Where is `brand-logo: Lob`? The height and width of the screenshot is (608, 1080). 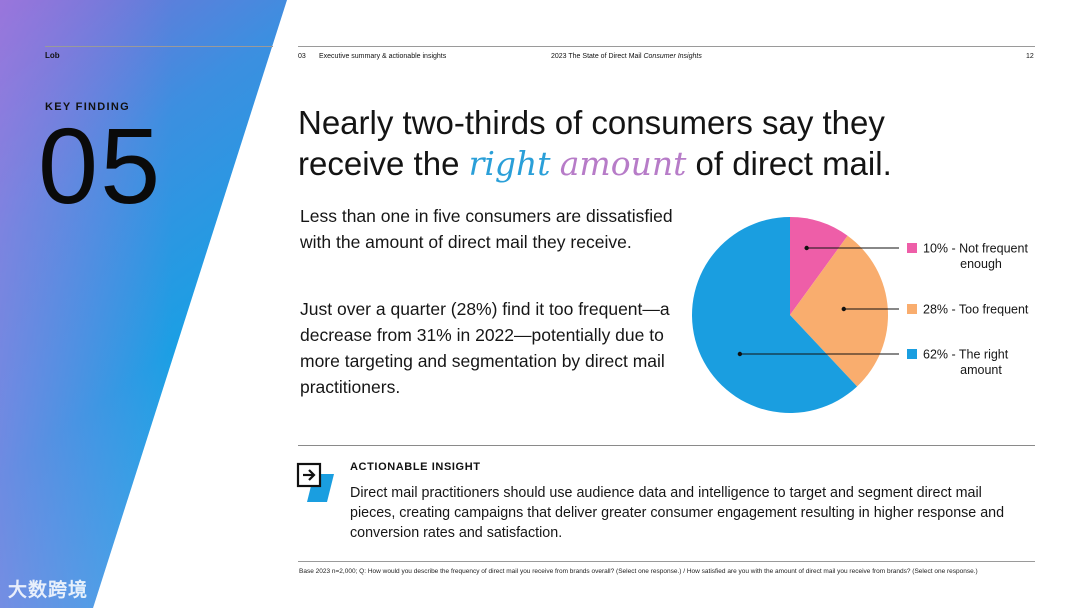 brand-logo: Lob is located at coordinates (52, 55).